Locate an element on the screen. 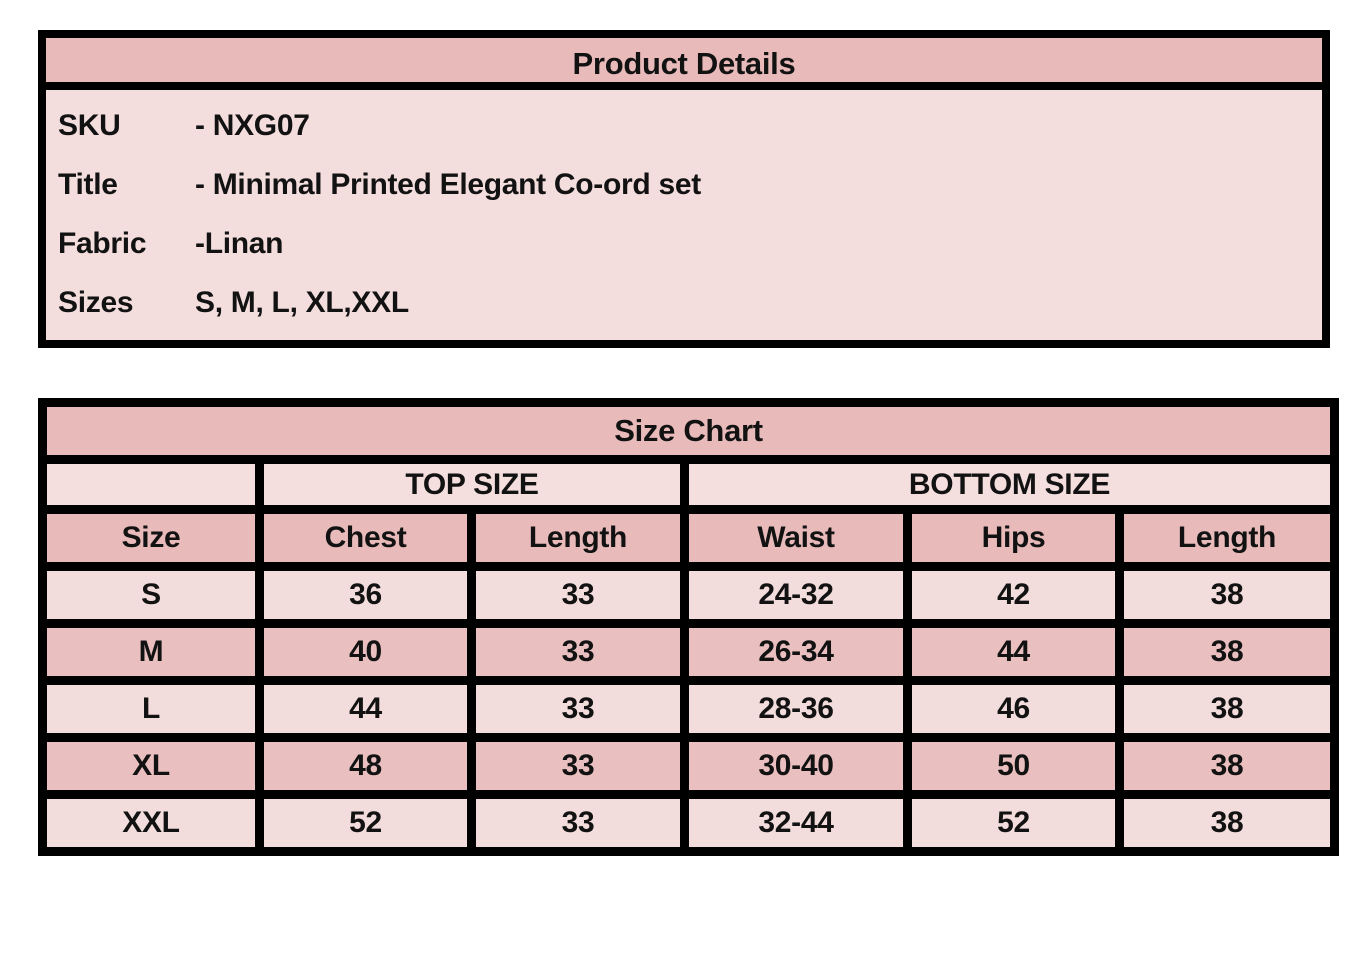 This screenshot has height=977, width=1370. size-chart-group-header-row: TOP SIZE BOTTOM SIZE is located at coordinates (689, 484).